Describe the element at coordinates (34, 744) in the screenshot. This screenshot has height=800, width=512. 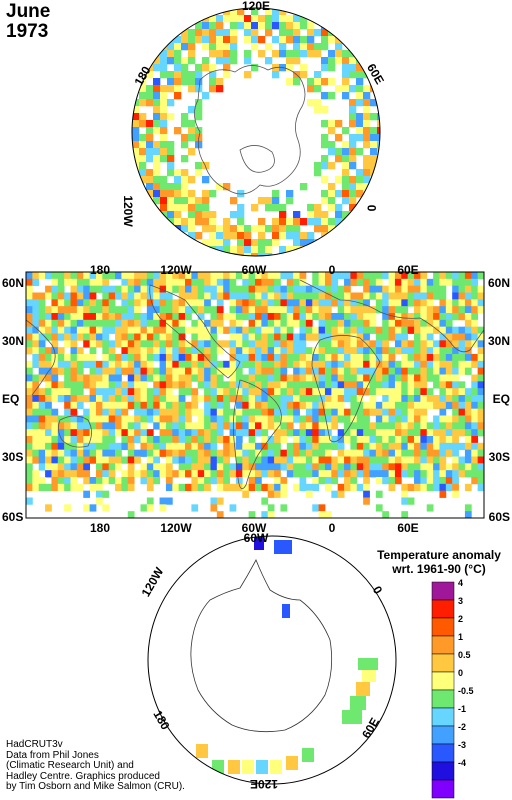
I see `credit-line-1: HadCRUT3v` at that location.